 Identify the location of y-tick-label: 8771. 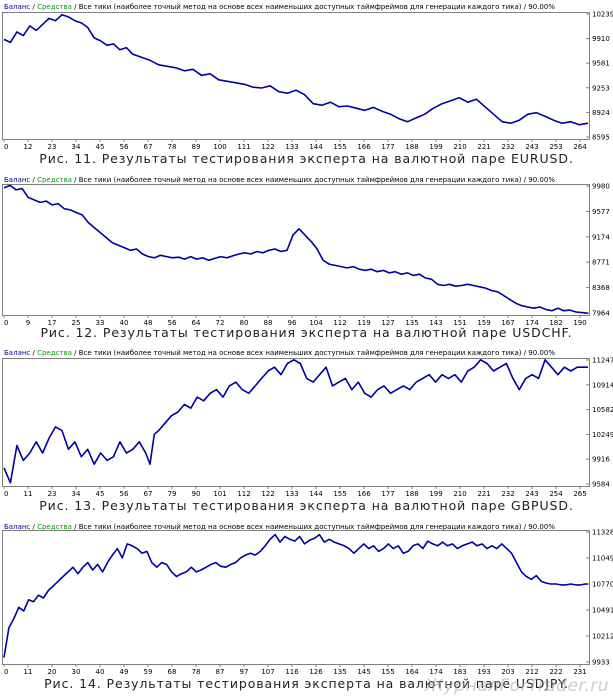
(601, 263).